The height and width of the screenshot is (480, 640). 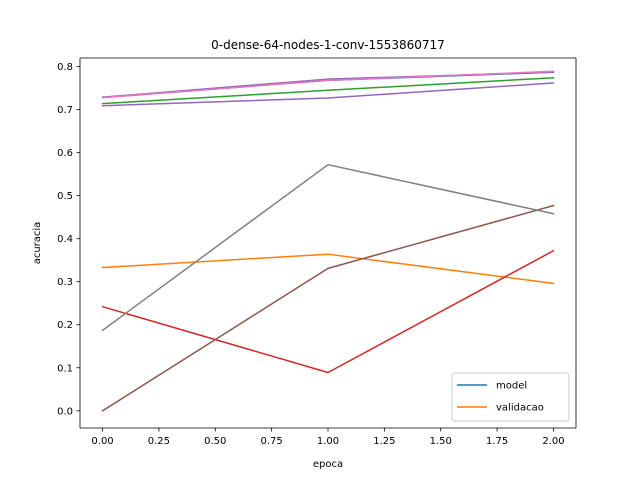 What do you see at coordinates (65, 368) in the screenshot?
I see `y-tick-label: 0.1` at bounding box center [65, 368].